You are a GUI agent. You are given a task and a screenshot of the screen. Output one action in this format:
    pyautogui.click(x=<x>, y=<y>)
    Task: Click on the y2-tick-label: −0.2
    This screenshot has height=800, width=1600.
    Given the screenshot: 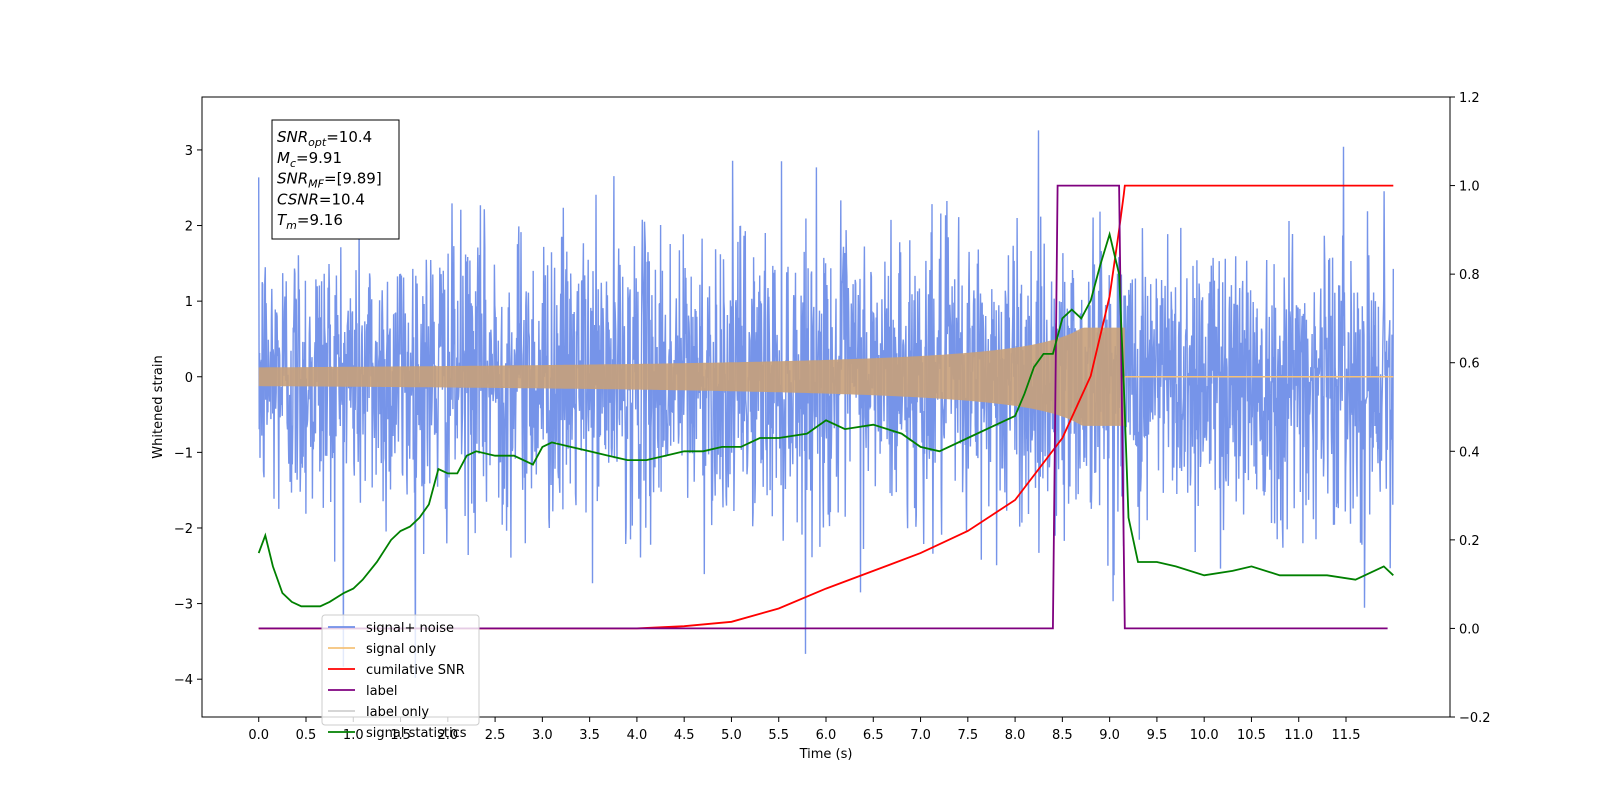 What is the action you would take?
    pyautogui.click(x=1475, y=718)
    